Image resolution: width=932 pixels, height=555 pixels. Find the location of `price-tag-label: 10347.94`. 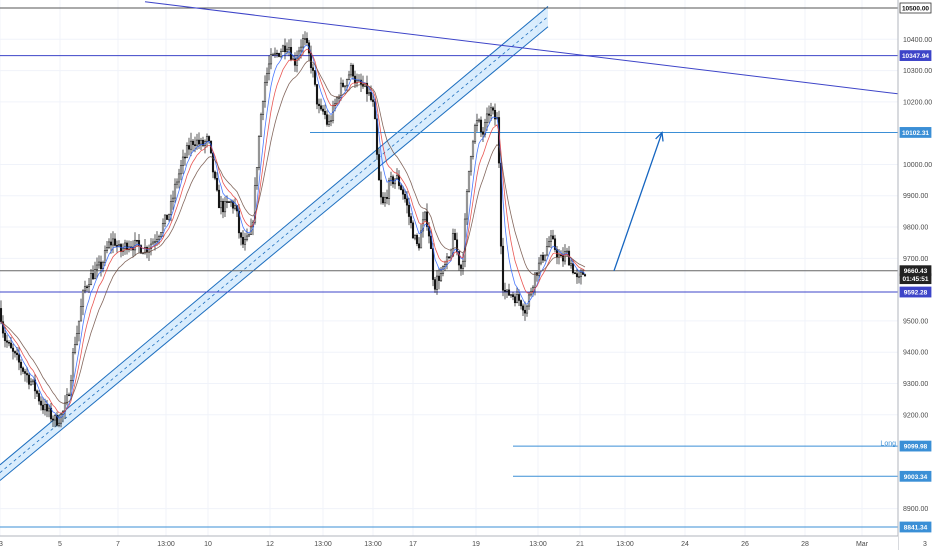

price-tag-label: 10347.94 is located at coordinates (915, 56).